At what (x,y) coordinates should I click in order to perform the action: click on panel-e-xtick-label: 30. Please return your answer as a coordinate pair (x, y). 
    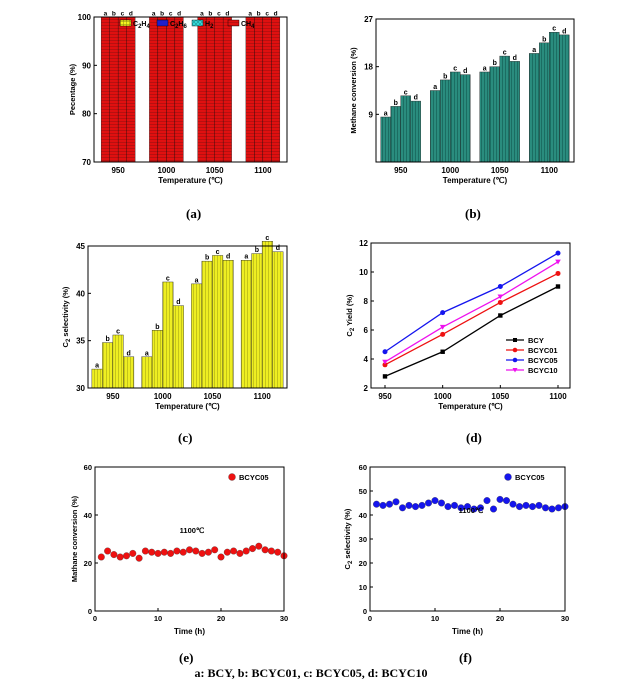
    Looking at the image, I should click on (284, 618).